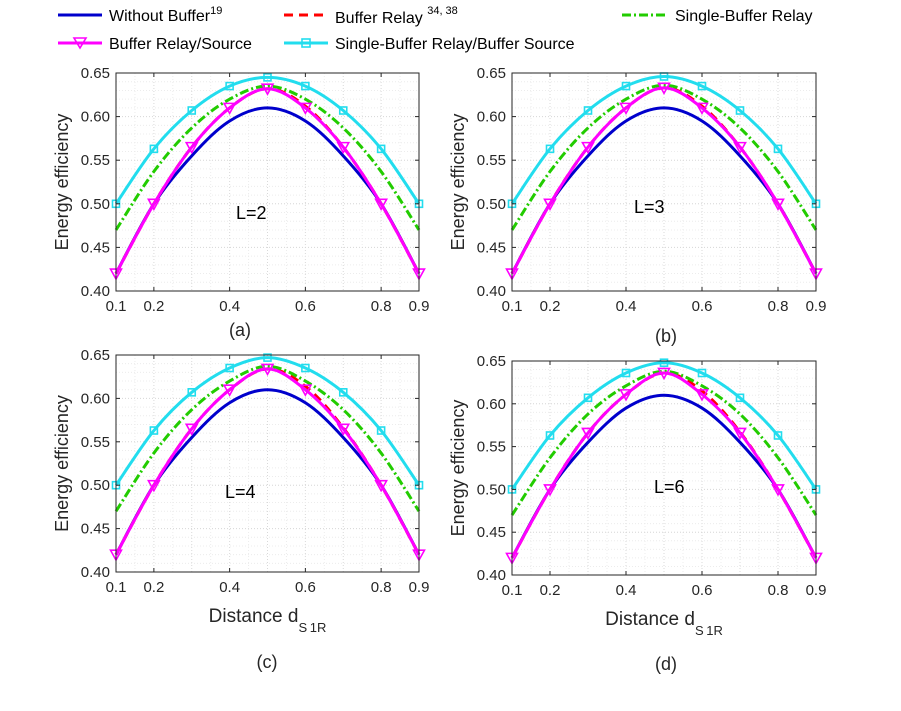 This screenshot has height=711, width=901. What do you see at coordinates (649, 207) in the screenshot?
I see `panel-annotation: L=3` at bounding box center [649, 207].